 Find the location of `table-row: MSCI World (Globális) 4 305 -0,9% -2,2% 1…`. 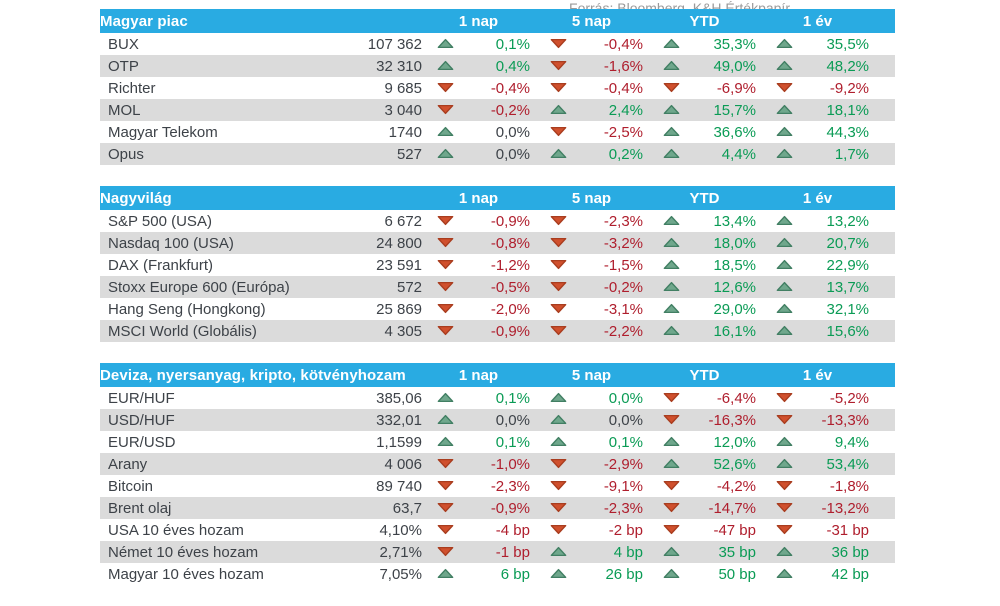

table-row: MSCI World (Globális) 4 305 -0,9% -2,2% 1… is located at coordinates (498, 331).